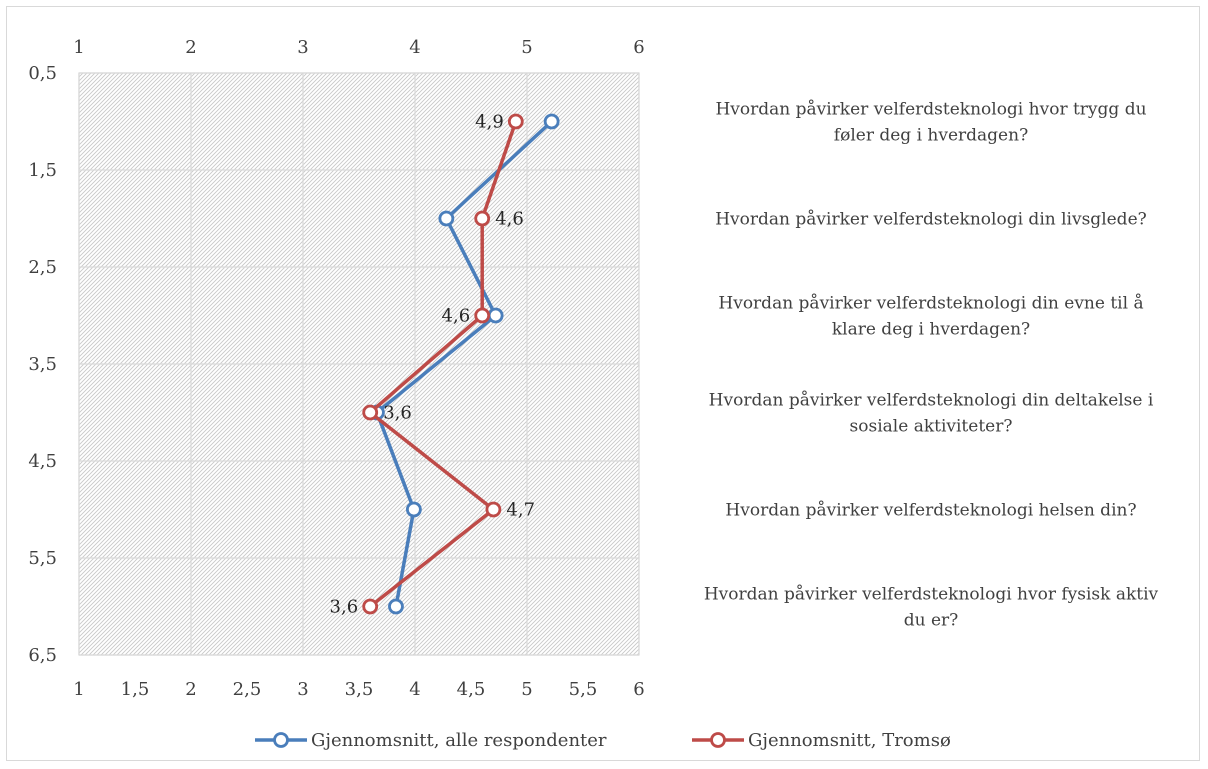 Image resolution: width=1208 pixels, height=769 pixels. Describe the element at coordinates (42, 170) in the screenshot. I see `y-tick-label: 1,5` at that location.